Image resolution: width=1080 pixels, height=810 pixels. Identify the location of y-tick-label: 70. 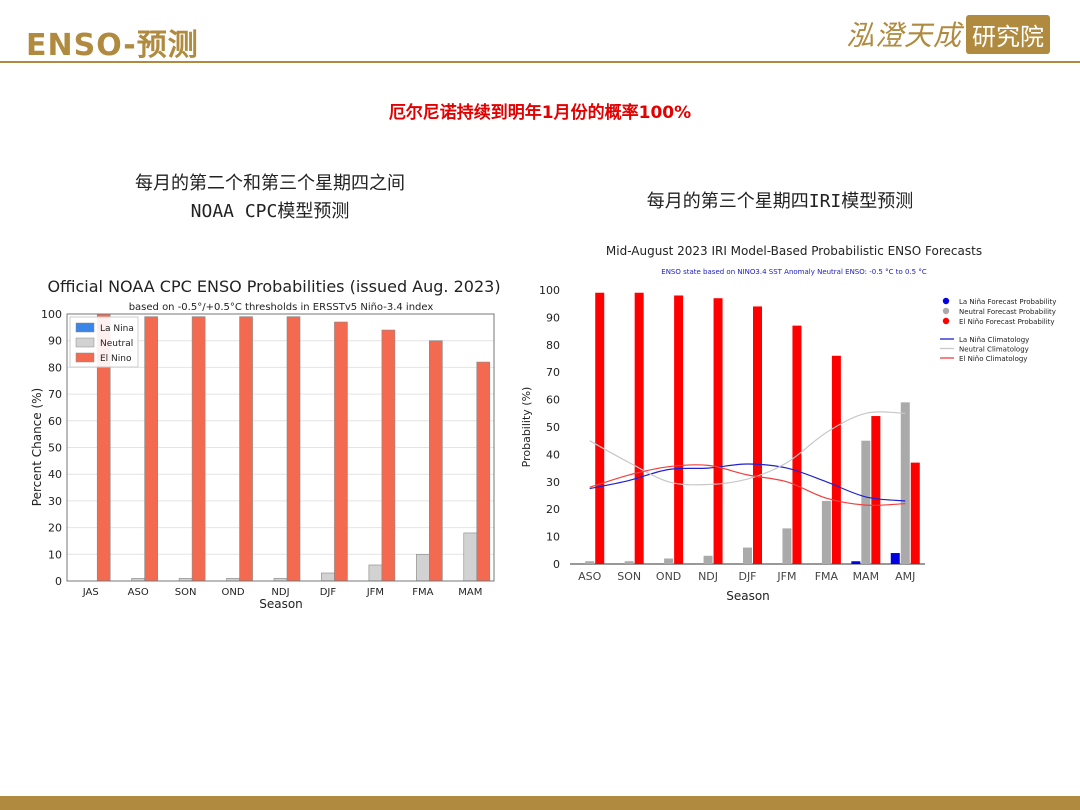
(55, 394).